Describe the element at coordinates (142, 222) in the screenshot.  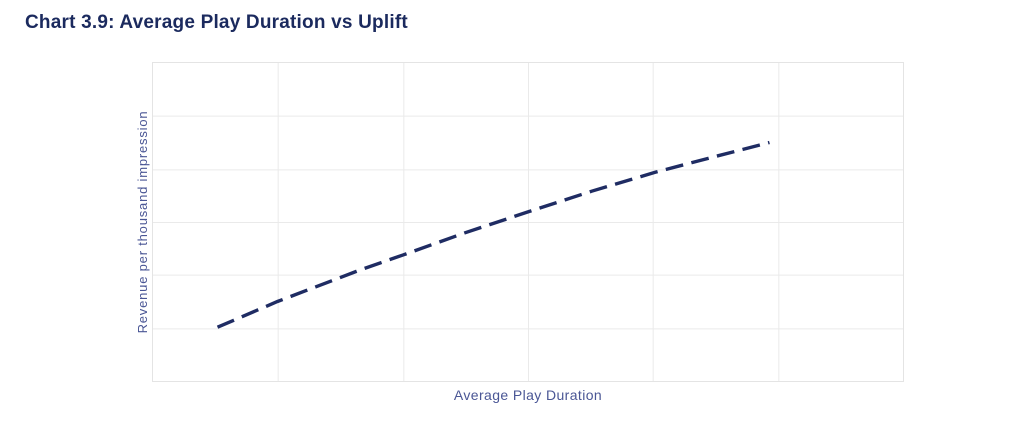
I see `y-axis-label: Revenue per thousand impression` at that location.